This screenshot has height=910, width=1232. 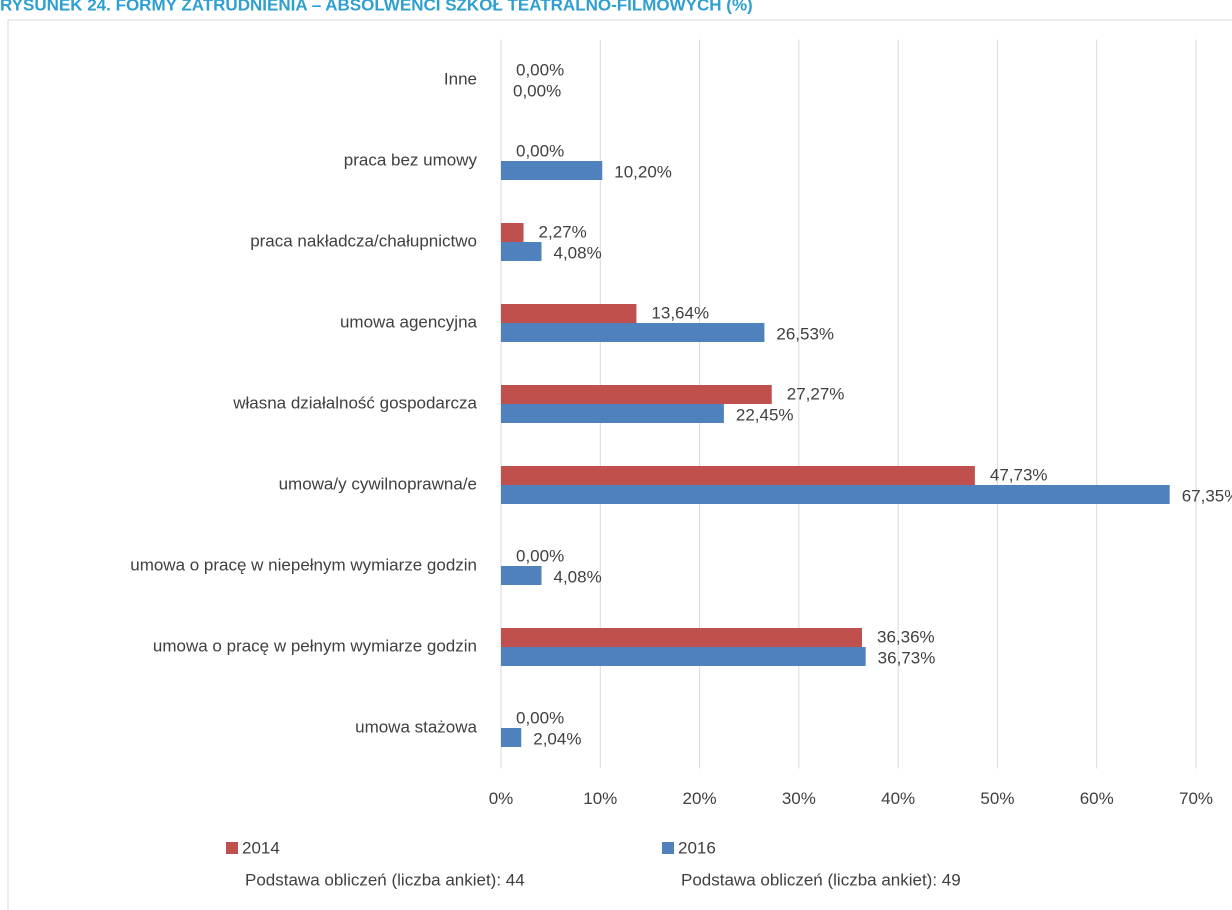 I want to click on x-tick-label: 70%, so click(x=1196, y=798).